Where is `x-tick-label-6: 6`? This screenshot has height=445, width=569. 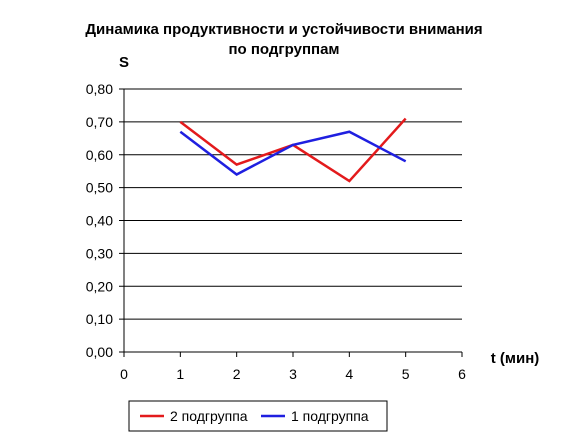 x-tick-label-6: 6 is located at coordinates (462, 374).